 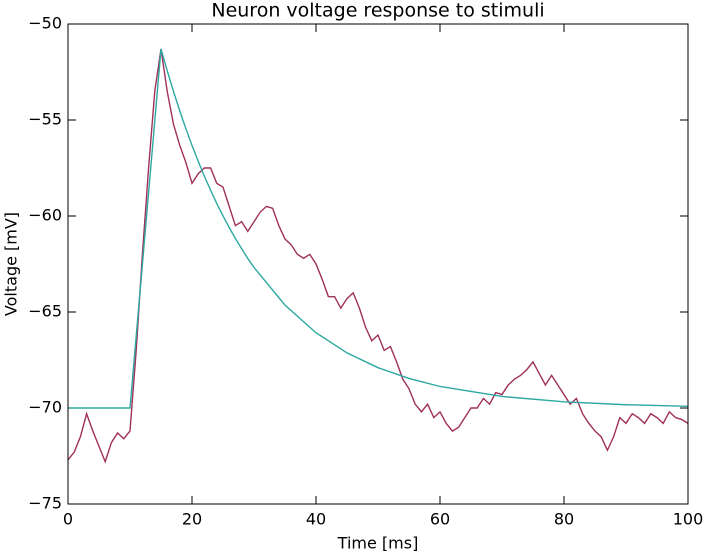 What do you see at coordinates (316, 519) in the screenshot?
I see `x-tick-label: 40` at bounding box center [316, 519].